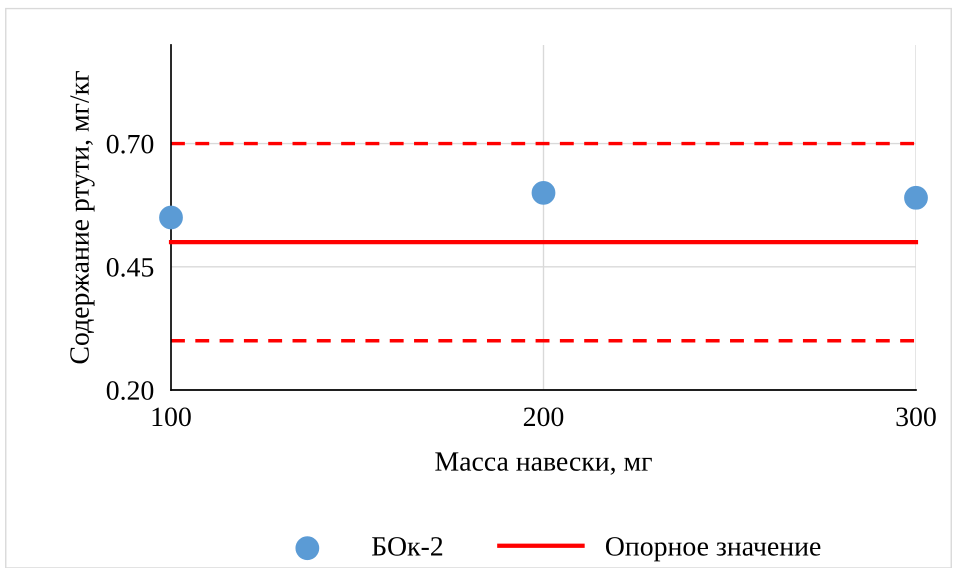  What do you see at coordinates (407, 546) in the screenshot?
I see `legend-label: БОк-2` at bounding box center [407, 546].